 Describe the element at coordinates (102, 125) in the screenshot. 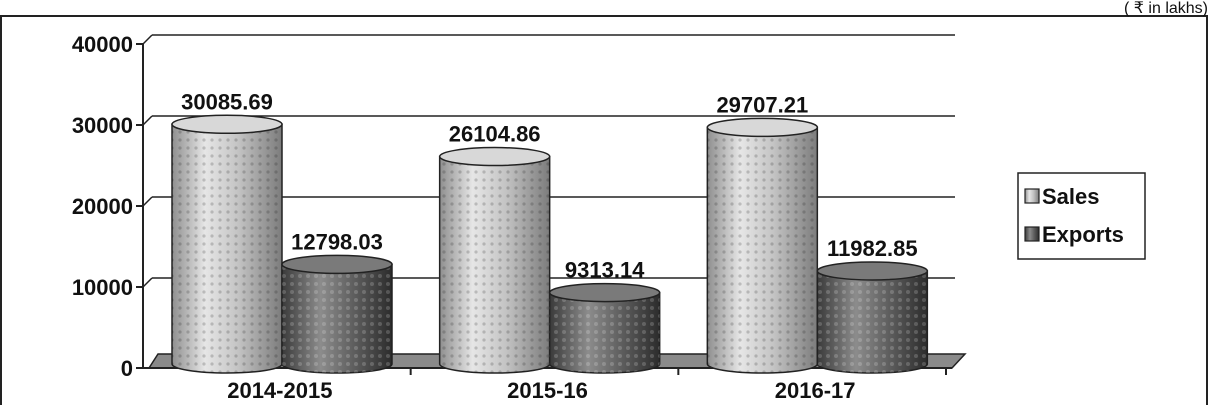

I see `y-tick-label: 30000` at that location.